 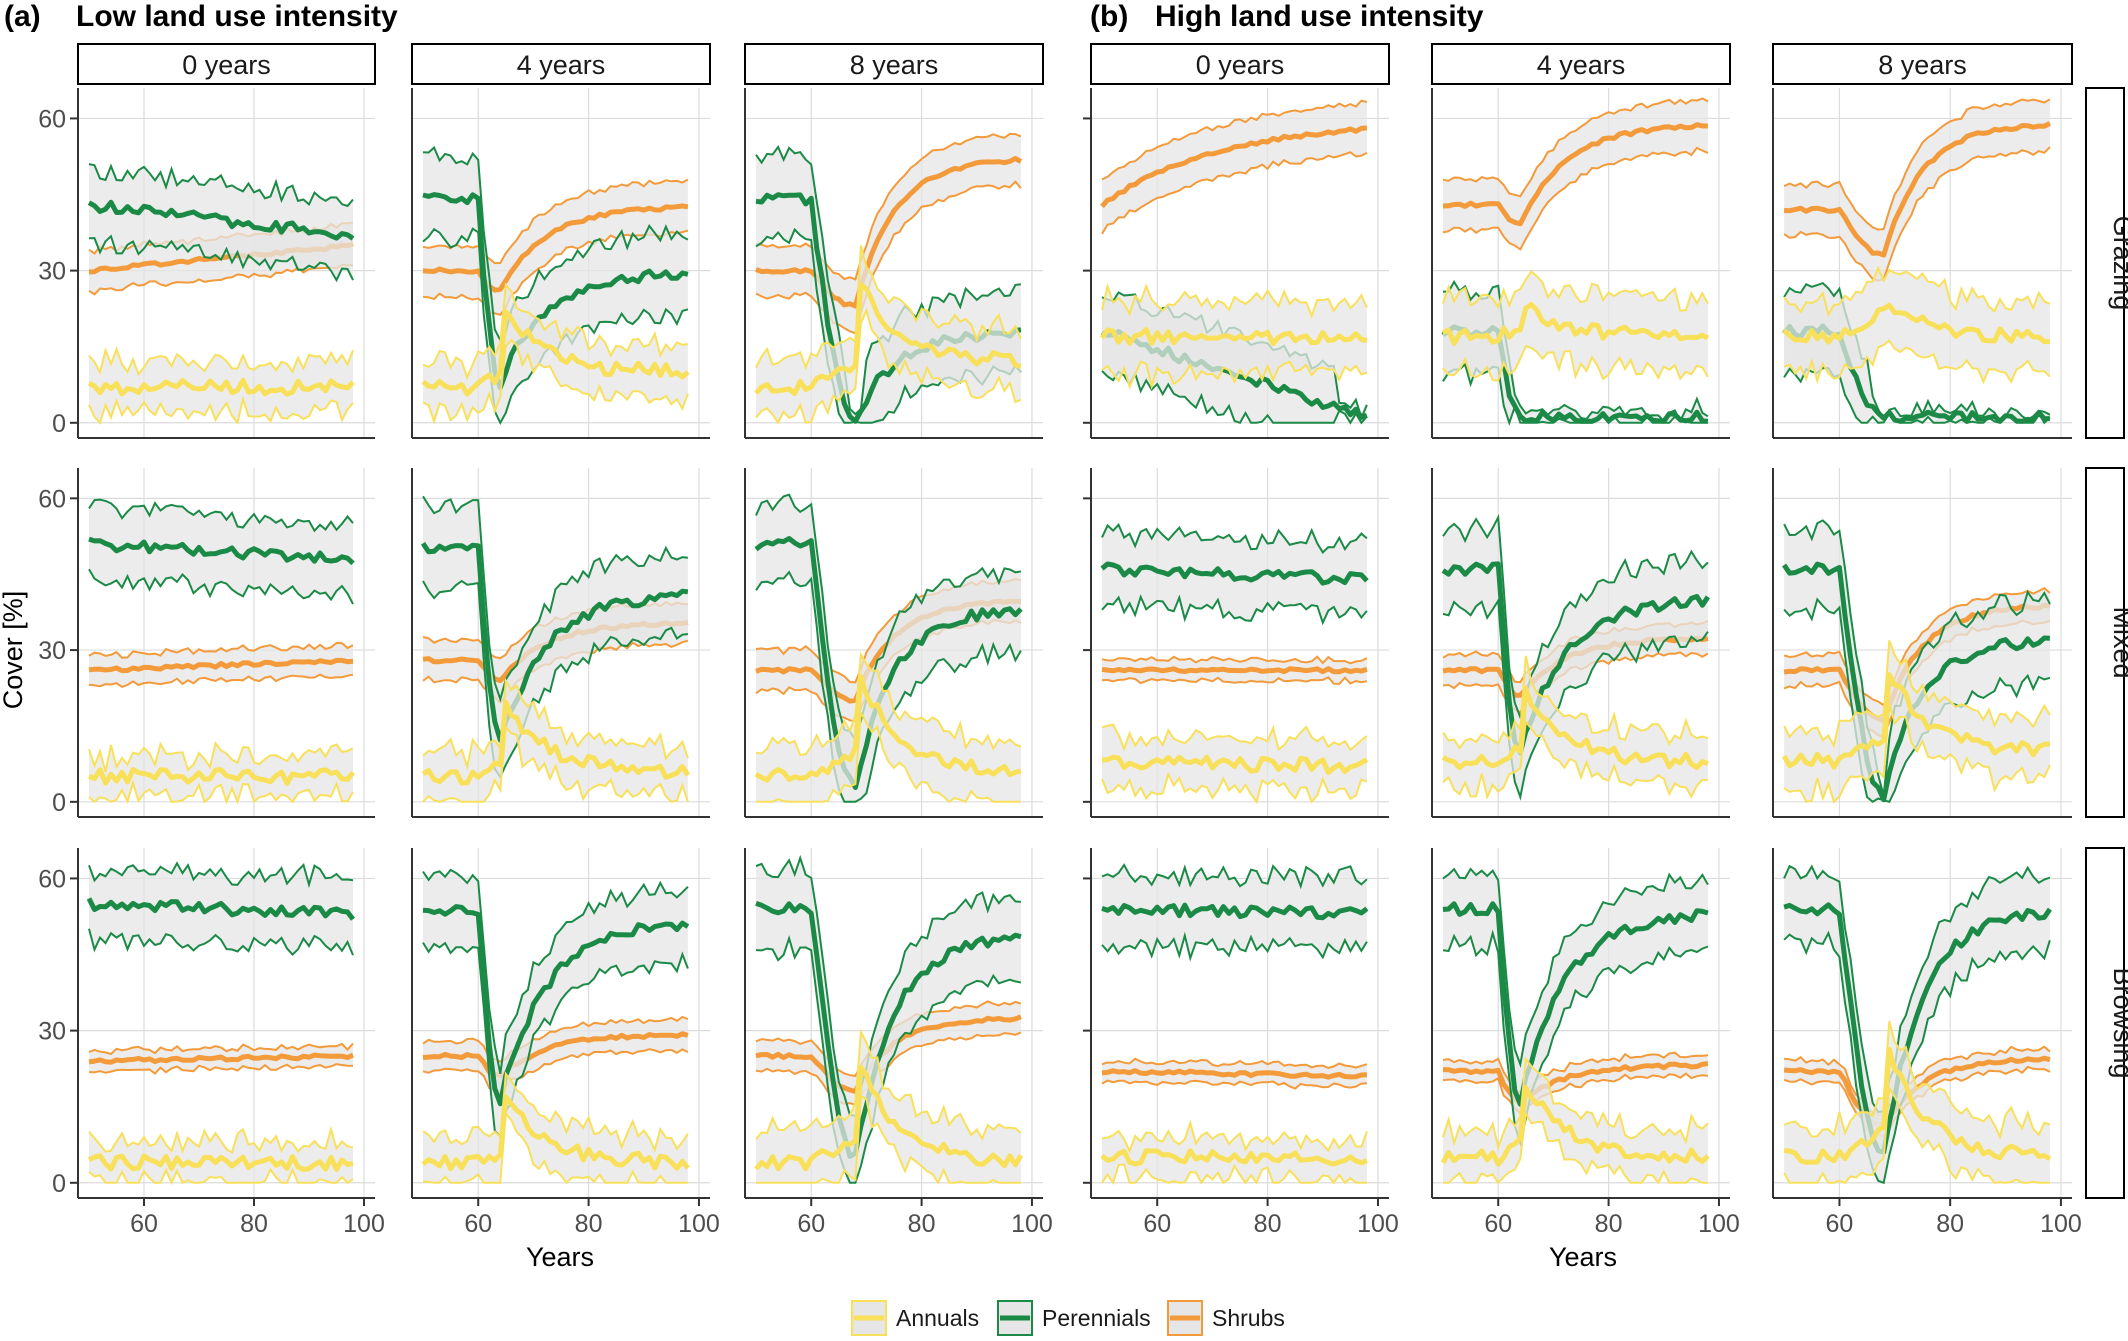 I want to click on legend: Annuals Perennials Shrubs, so click(x=1068, y=1318).